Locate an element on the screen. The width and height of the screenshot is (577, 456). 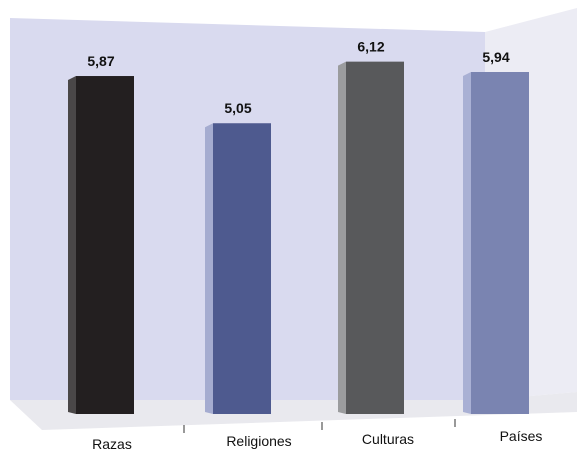
category-label-religiones: Religiones is located at coordinates (258, 441).